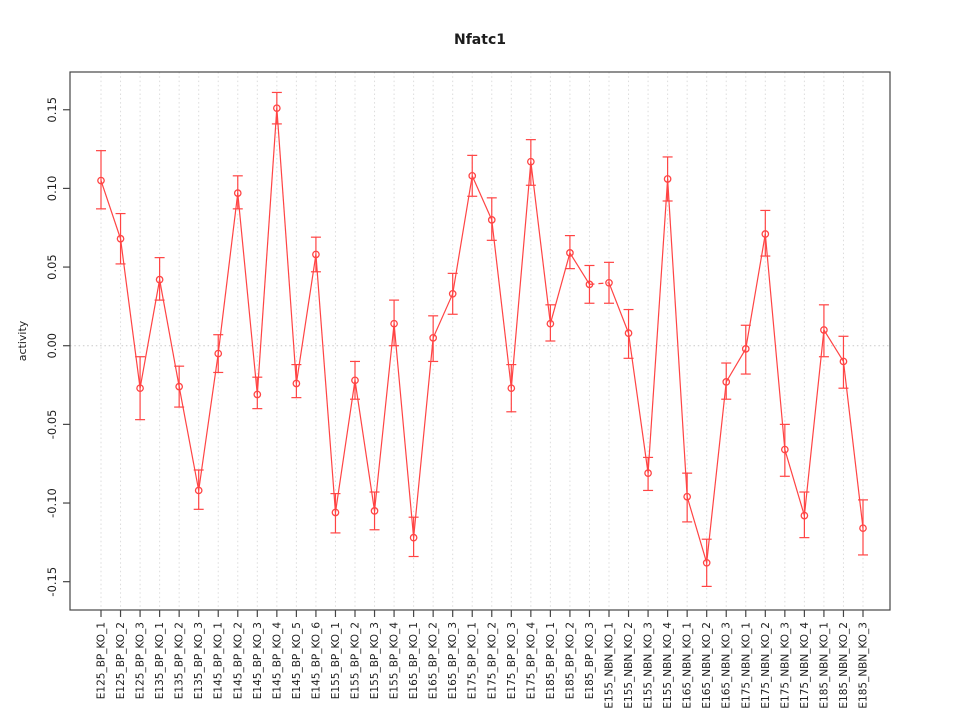  I want to click on x-tick-label: E175_BP_KO_1, so click(473, 660).